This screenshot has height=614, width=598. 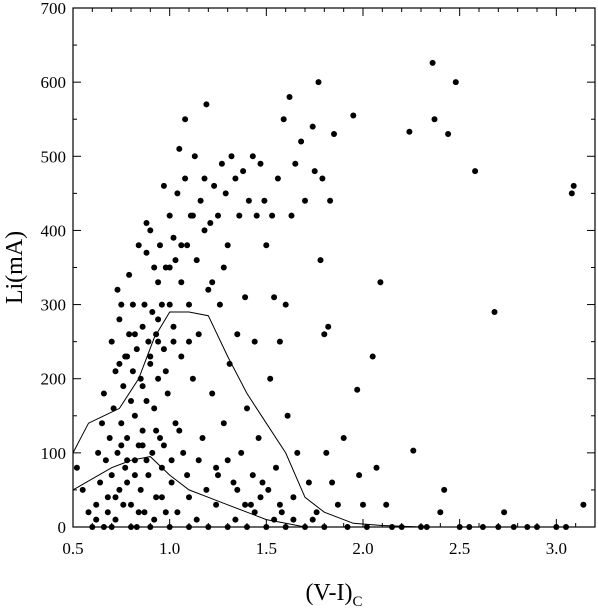 What do you see at coordinates (556, 548) in the screenshot?
I see `x-tick-label: 3.0` at bounding box center [556, 548].